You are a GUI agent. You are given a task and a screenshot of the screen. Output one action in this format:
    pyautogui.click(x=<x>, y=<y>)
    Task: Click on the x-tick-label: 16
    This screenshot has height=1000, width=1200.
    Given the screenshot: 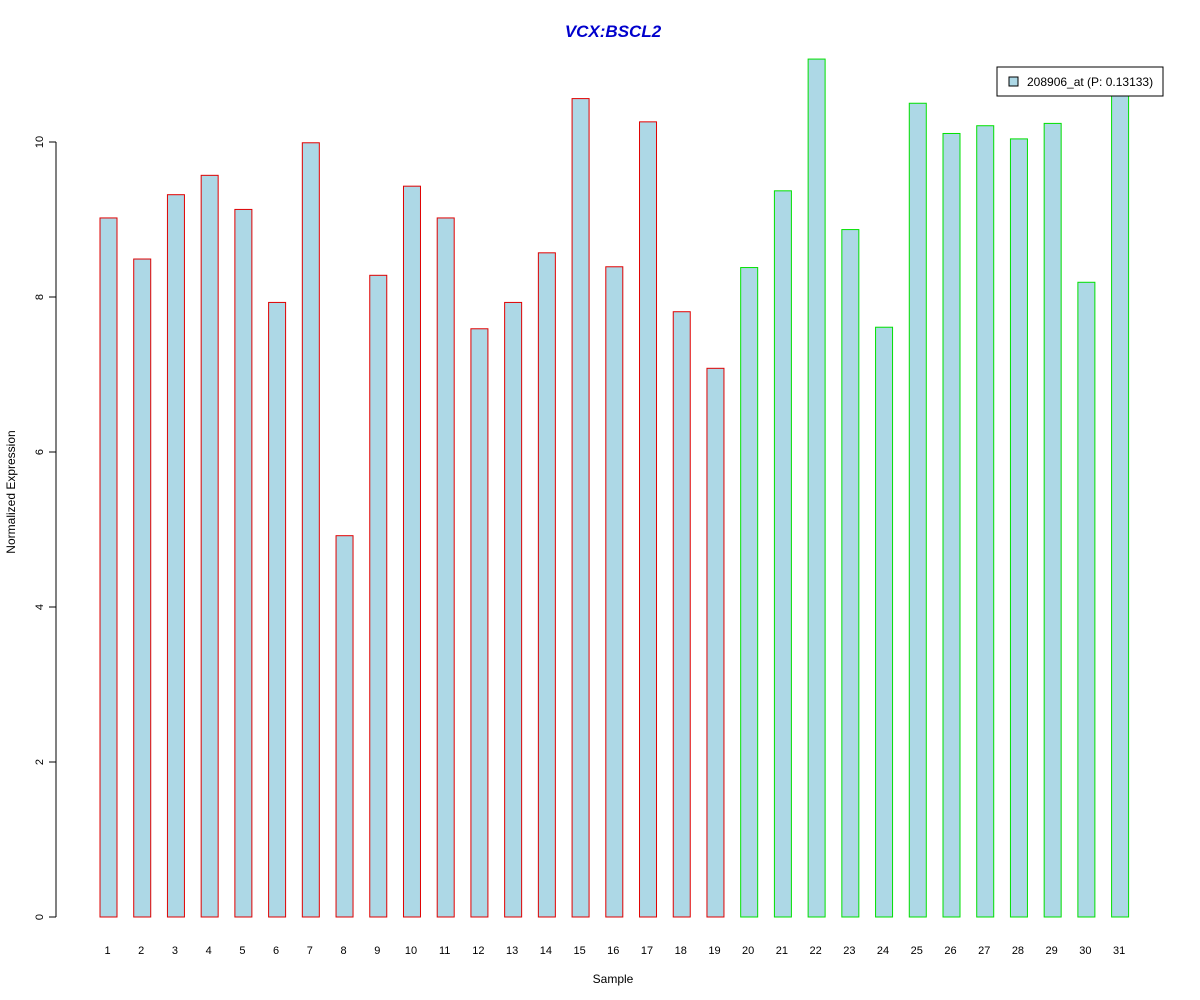 What is the action you would take?
    pyautogui.click(x=613, y=951)
    